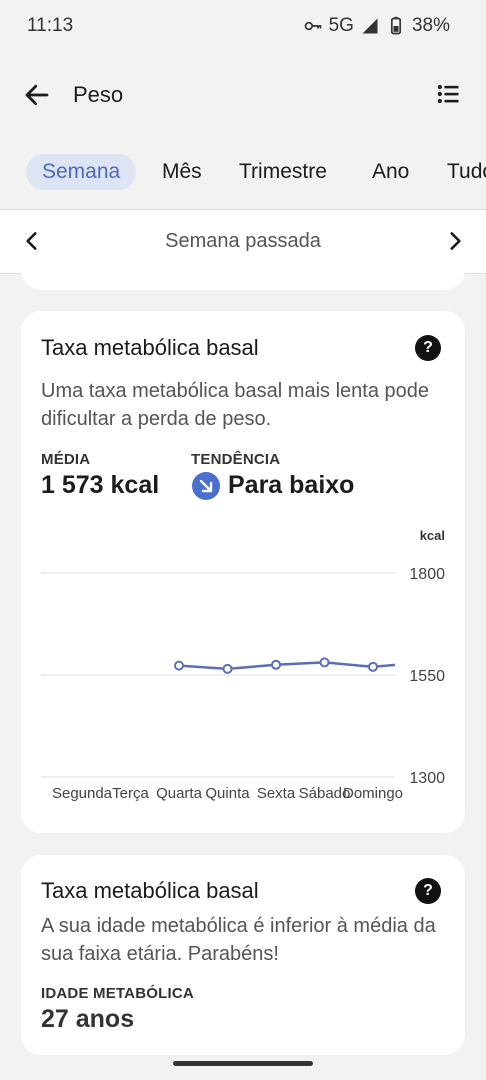  Describe the element at coordinates (236, 459) in the screenshot. I see `trend-label: TENDÊNCIA` at that location.